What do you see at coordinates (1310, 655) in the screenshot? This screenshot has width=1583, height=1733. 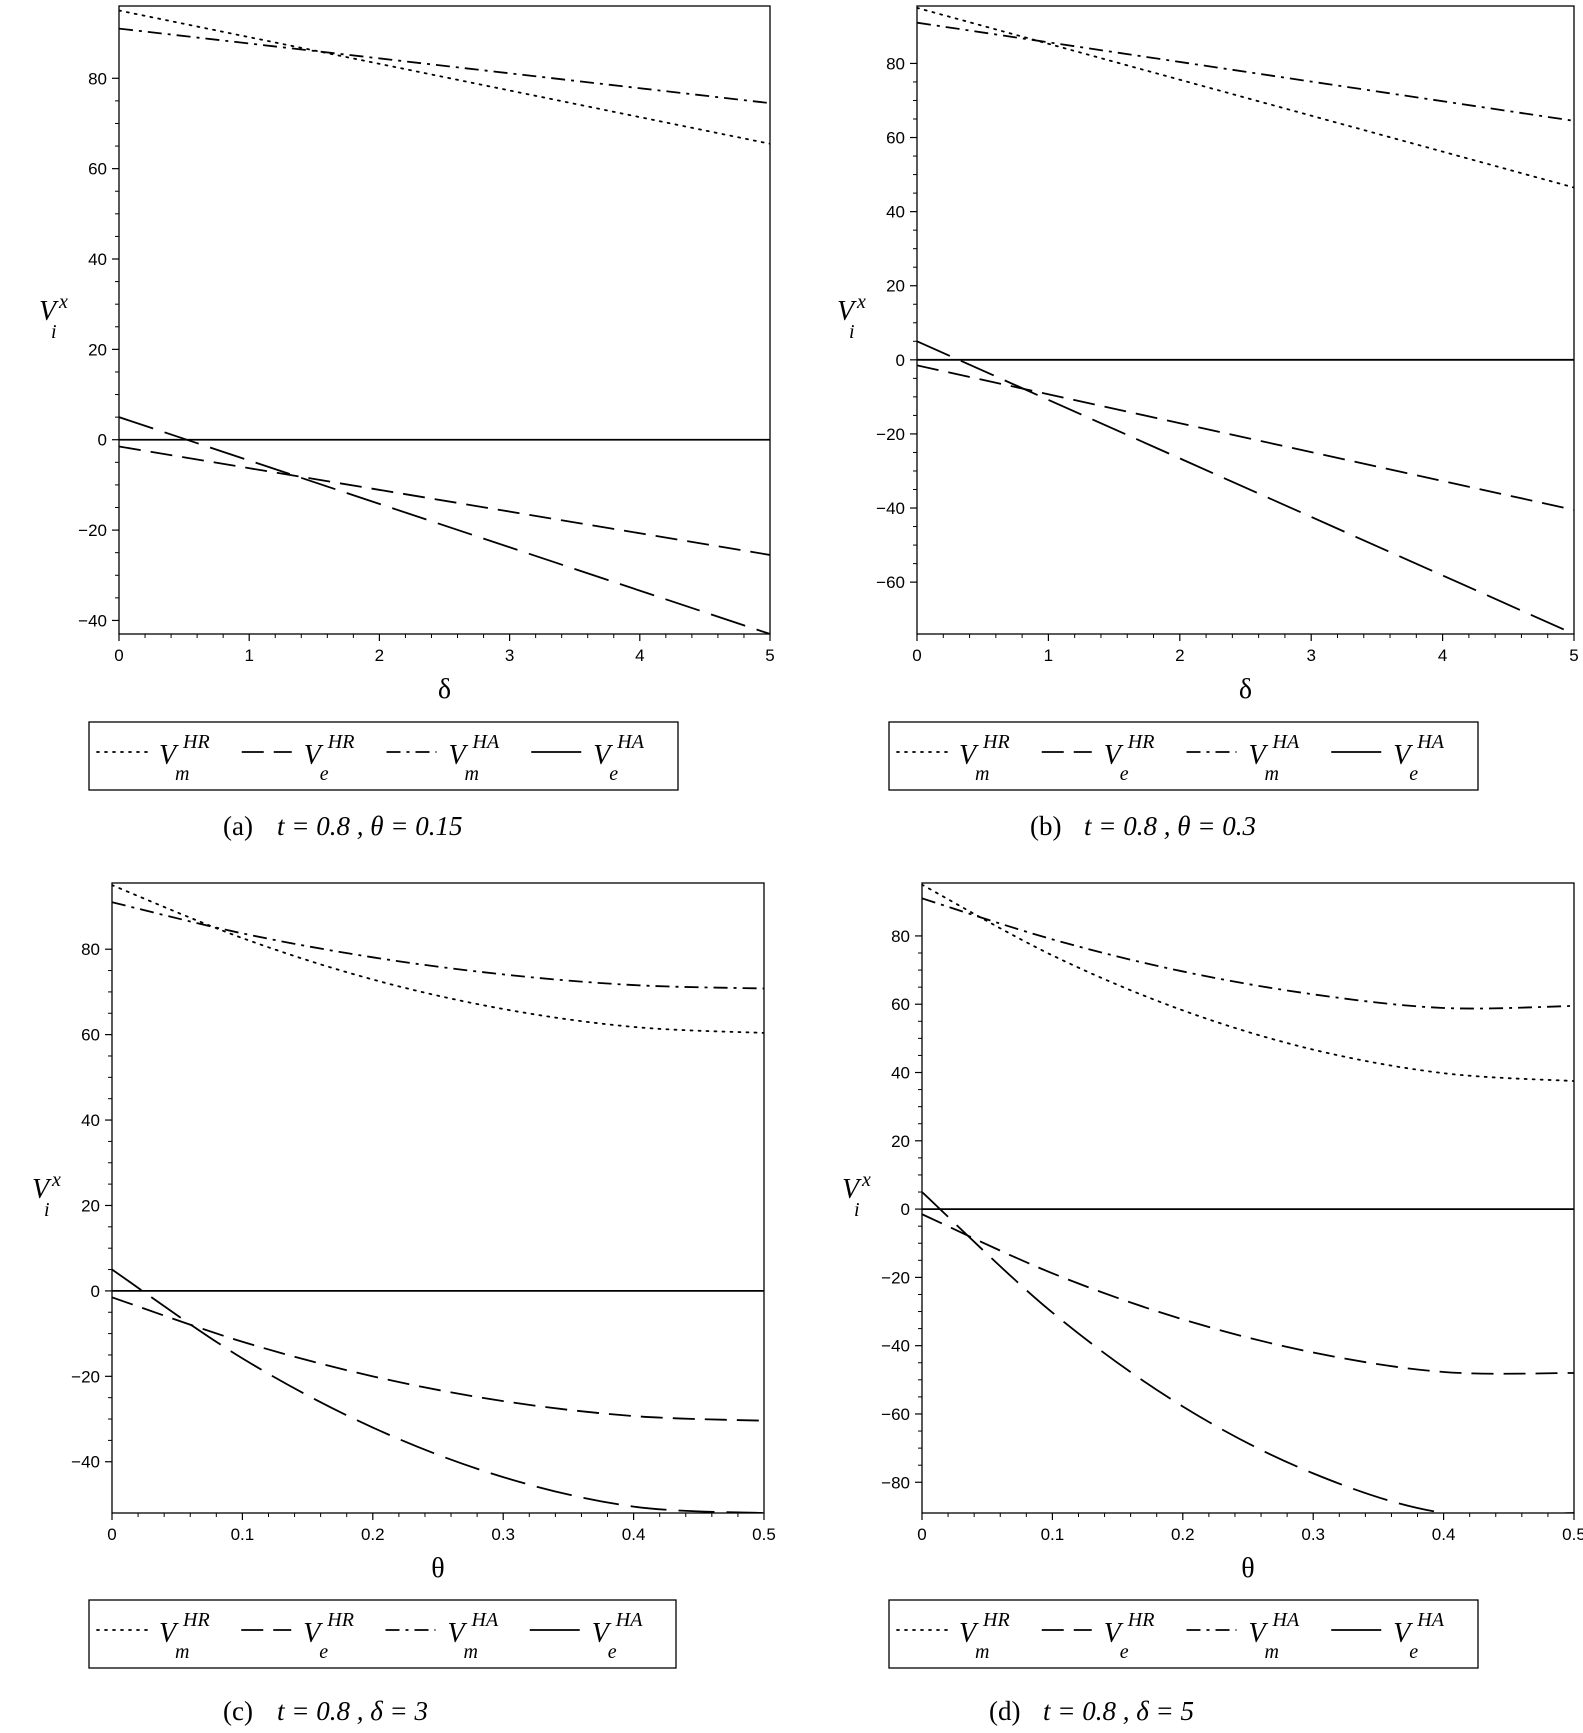 I see `x-tick-label: 3` at bounding box center [1310, 655].